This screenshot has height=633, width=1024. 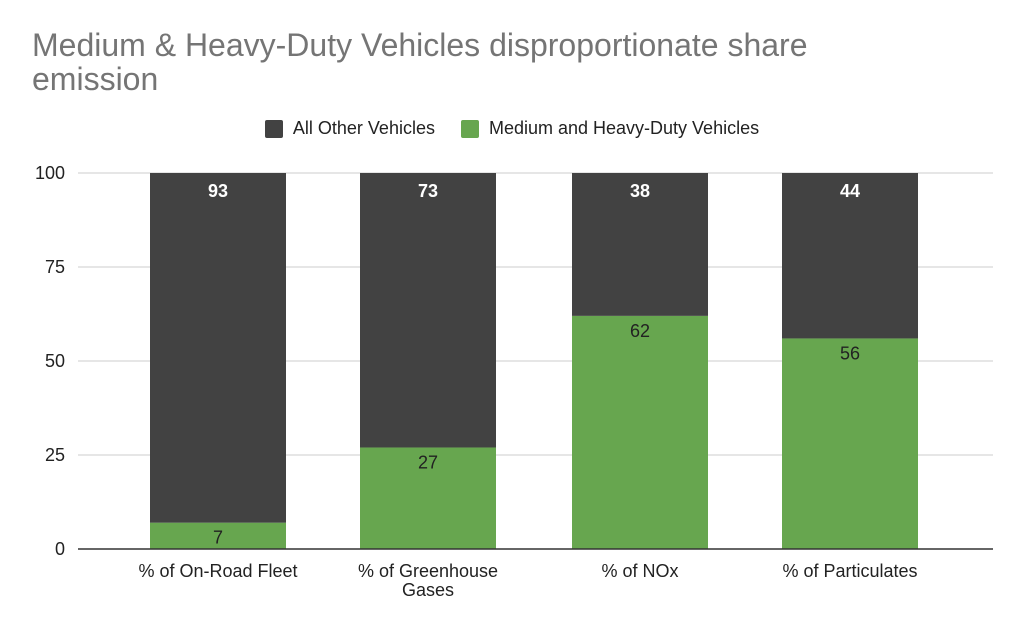 I want to click on data-label-medium-heavy: 27, so click(x=428, y=462).